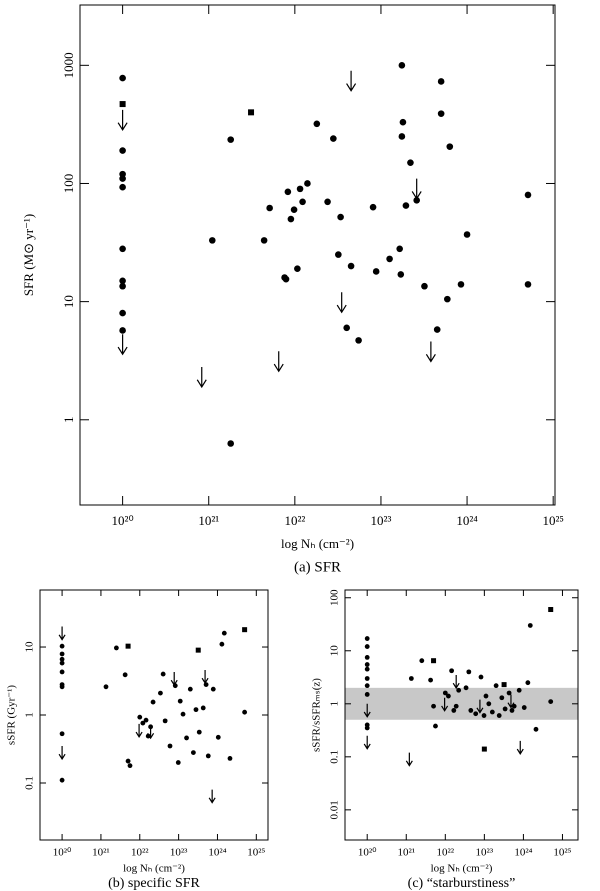  Describe the element at coordinates (12, 715) in the screenshot. I see `y-axis-label: sSFR (Gyr⁻¹)` at that location.